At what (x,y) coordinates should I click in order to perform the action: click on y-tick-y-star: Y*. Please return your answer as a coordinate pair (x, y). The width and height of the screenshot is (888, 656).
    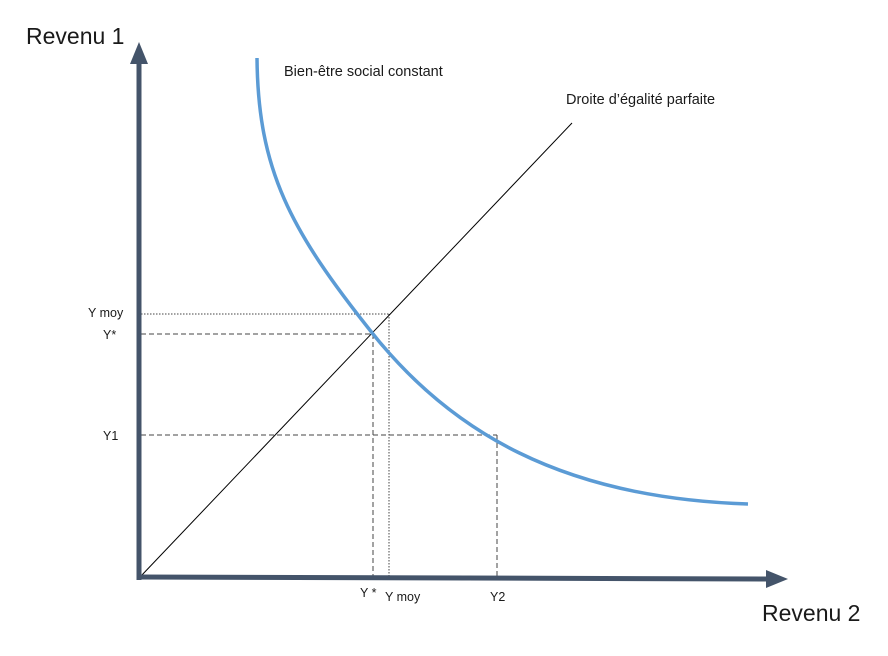
    Looking at the image, I should click on (109, 335).